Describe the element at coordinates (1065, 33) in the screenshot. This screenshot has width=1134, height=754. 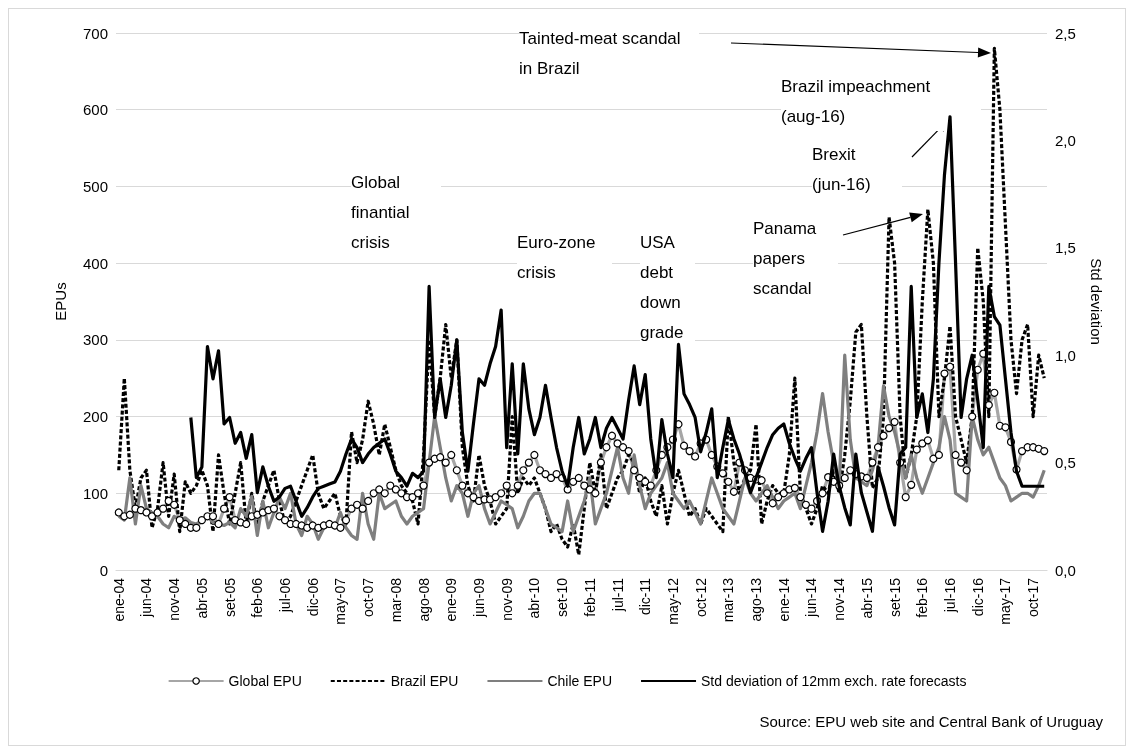
I see `y2-tick-label: 2,5` at that location.